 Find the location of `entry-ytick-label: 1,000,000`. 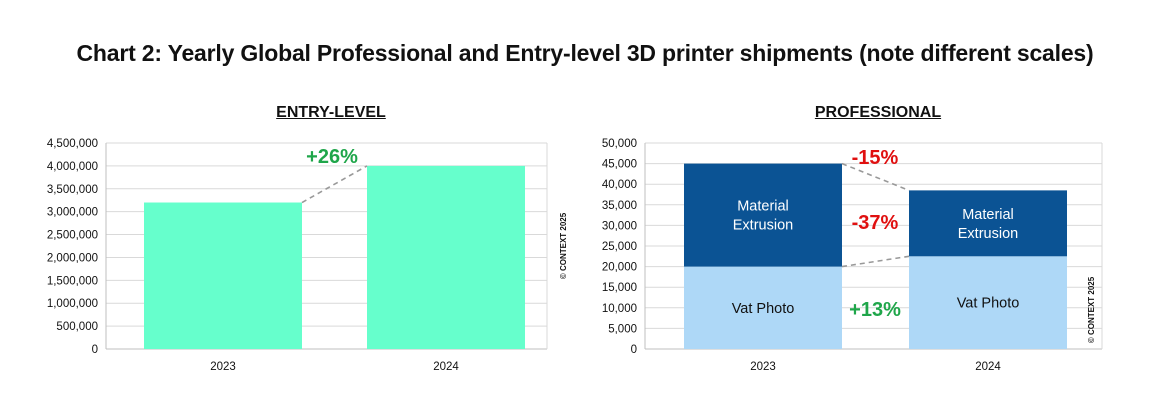

entry-ytick-label: 1,000,000 is located at coordinates (72, 304).